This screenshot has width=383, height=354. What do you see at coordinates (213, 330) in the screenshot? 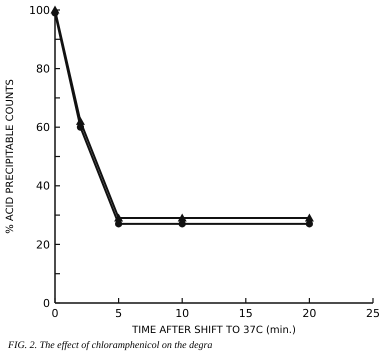
I see `x-axis-title: TIME AFTER SHIFT TO 37C (min.)` at bounding box center [213, 330].